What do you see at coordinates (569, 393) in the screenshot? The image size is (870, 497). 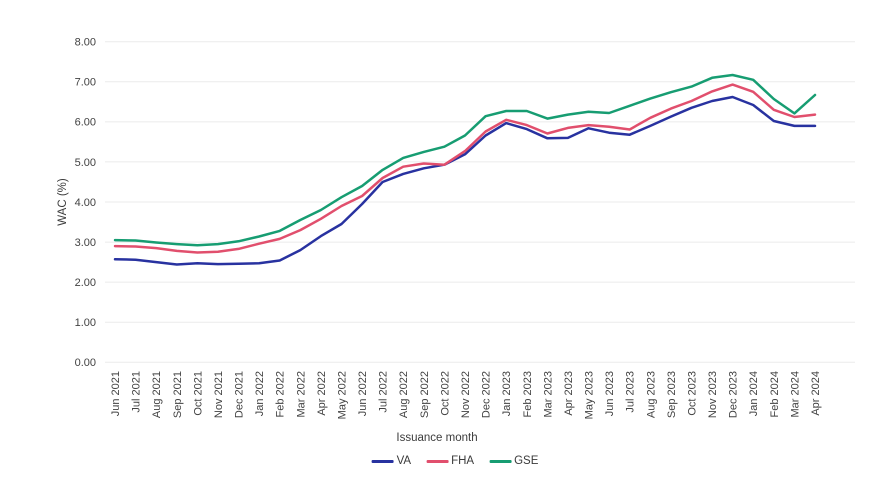 I see `x-tick-label: Apr 2023` at bounding box center [569, 393].